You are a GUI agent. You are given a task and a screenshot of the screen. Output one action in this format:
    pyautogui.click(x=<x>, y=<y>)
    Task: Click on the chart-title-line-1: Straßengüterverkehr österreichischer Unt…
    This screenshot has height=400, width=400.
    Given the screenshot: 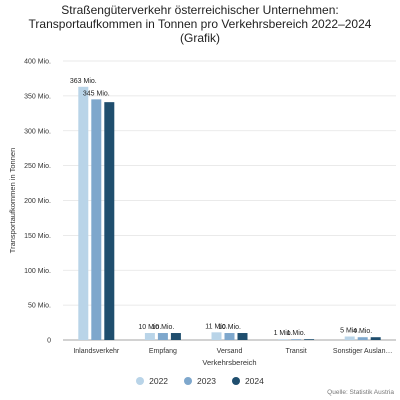 What is the action you would take?
    pyautogui.click(x=200, y=10)
    